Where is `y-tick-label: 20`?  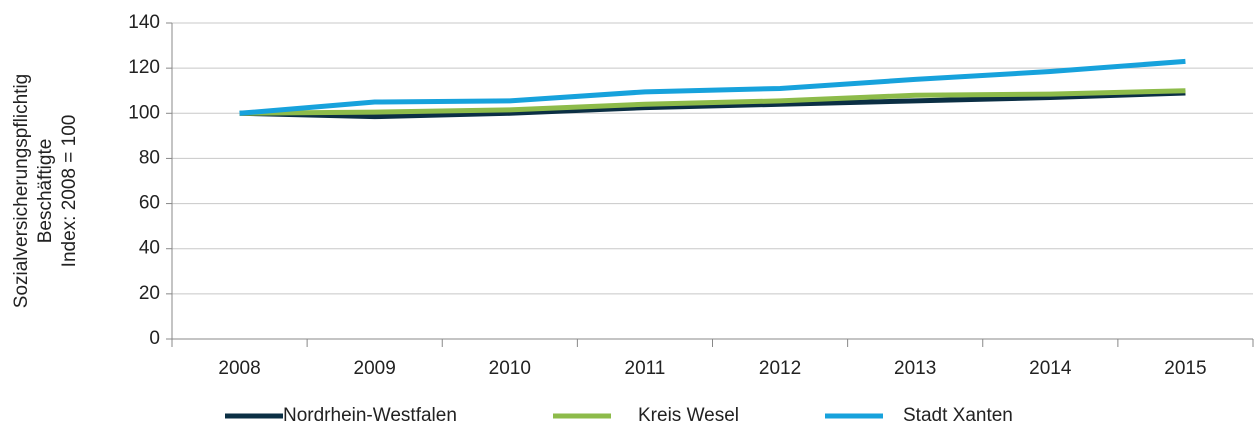 y-tick-label: 20 is located at coordinates (149, 293).